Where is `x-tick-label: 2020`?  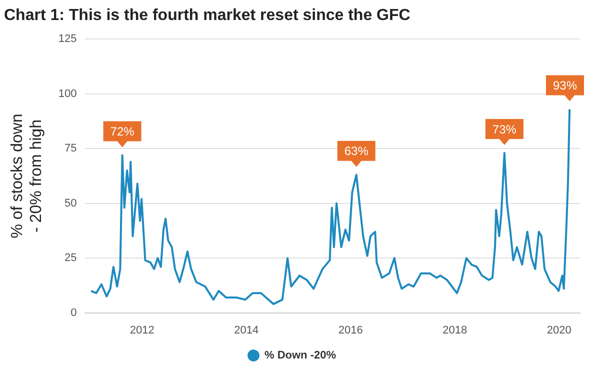
x-tick-label: 2020 is located at coordinates (559, 330).